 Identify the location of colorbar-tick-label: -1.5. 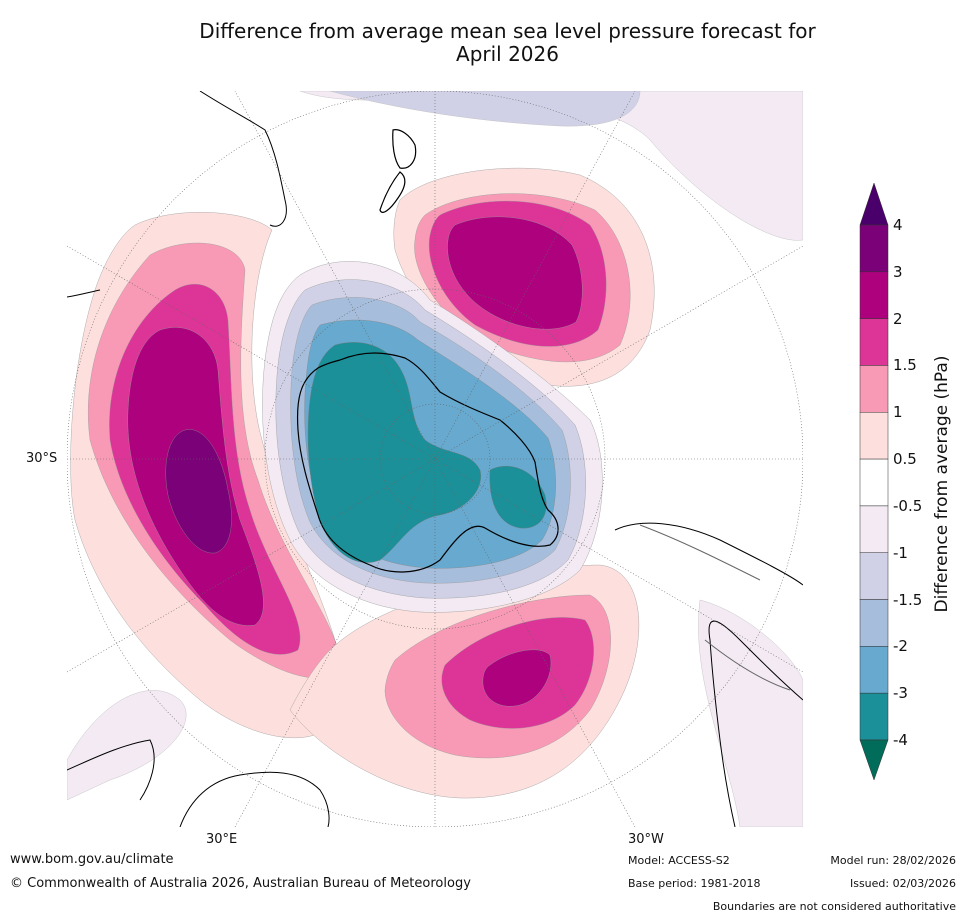
(908, 599).